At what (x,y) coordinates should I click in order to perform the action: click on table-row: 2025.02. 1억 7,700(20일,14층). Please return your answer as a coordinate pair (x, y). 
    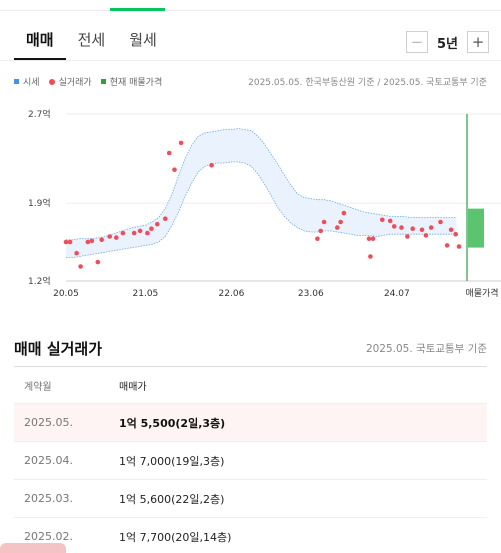
    Looking at the image, I should click on (250, 535).